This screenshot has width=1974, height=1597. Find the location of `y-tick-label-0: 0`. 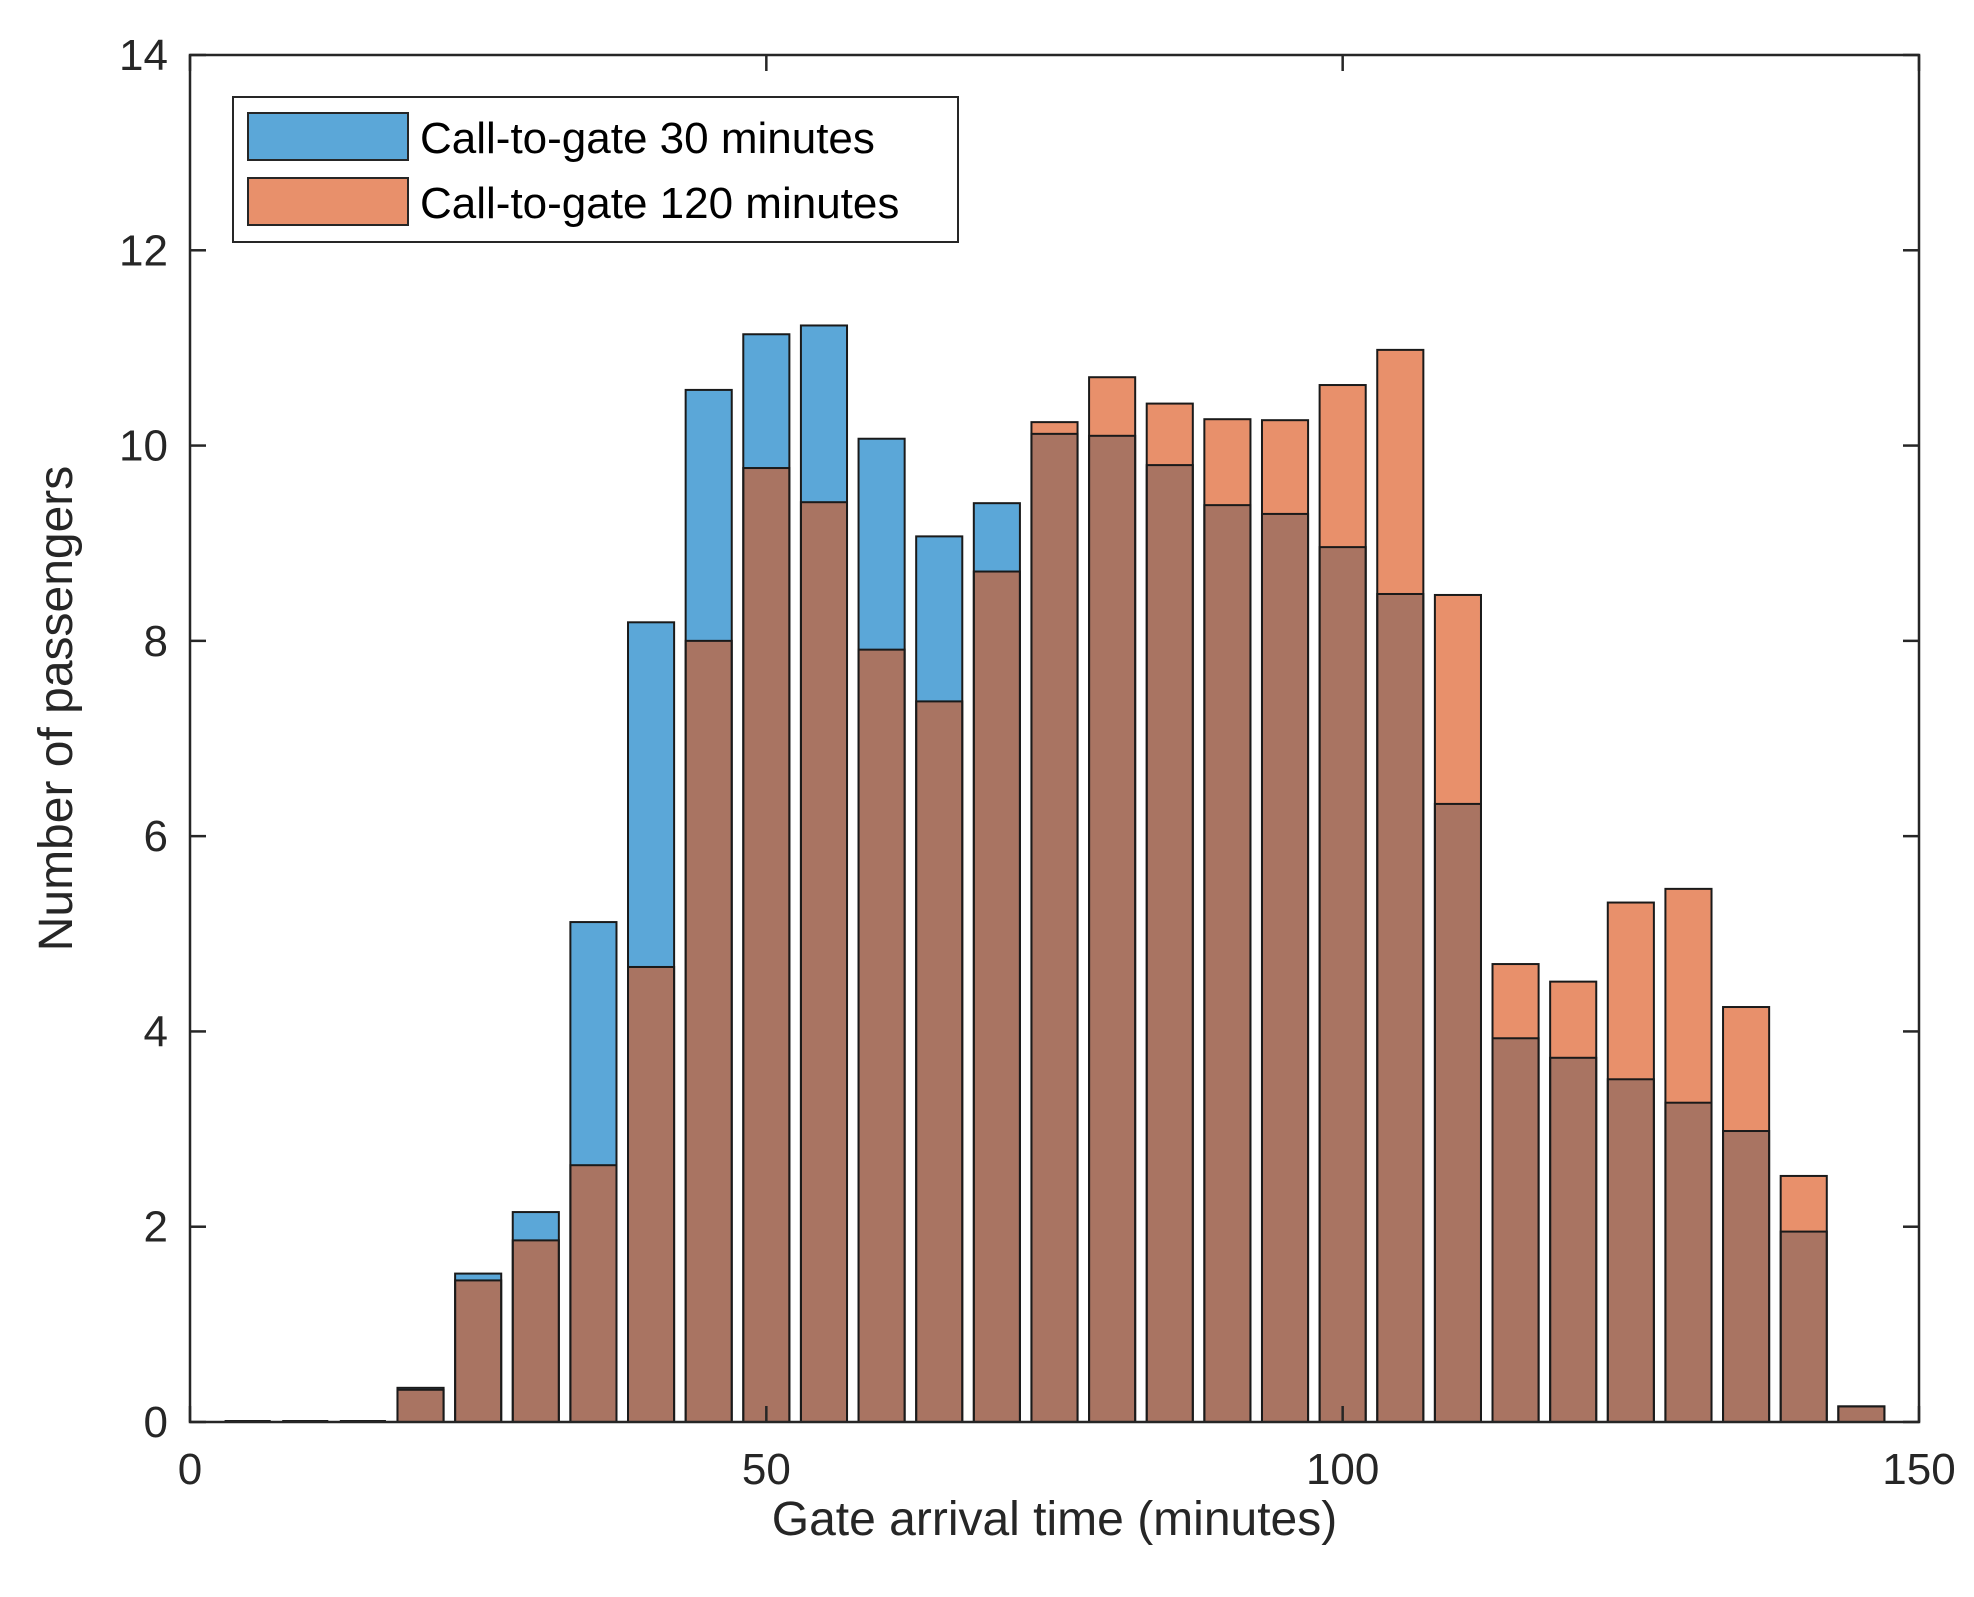

y-tick-label-0: 0 is located at coordinates (156, 1422).